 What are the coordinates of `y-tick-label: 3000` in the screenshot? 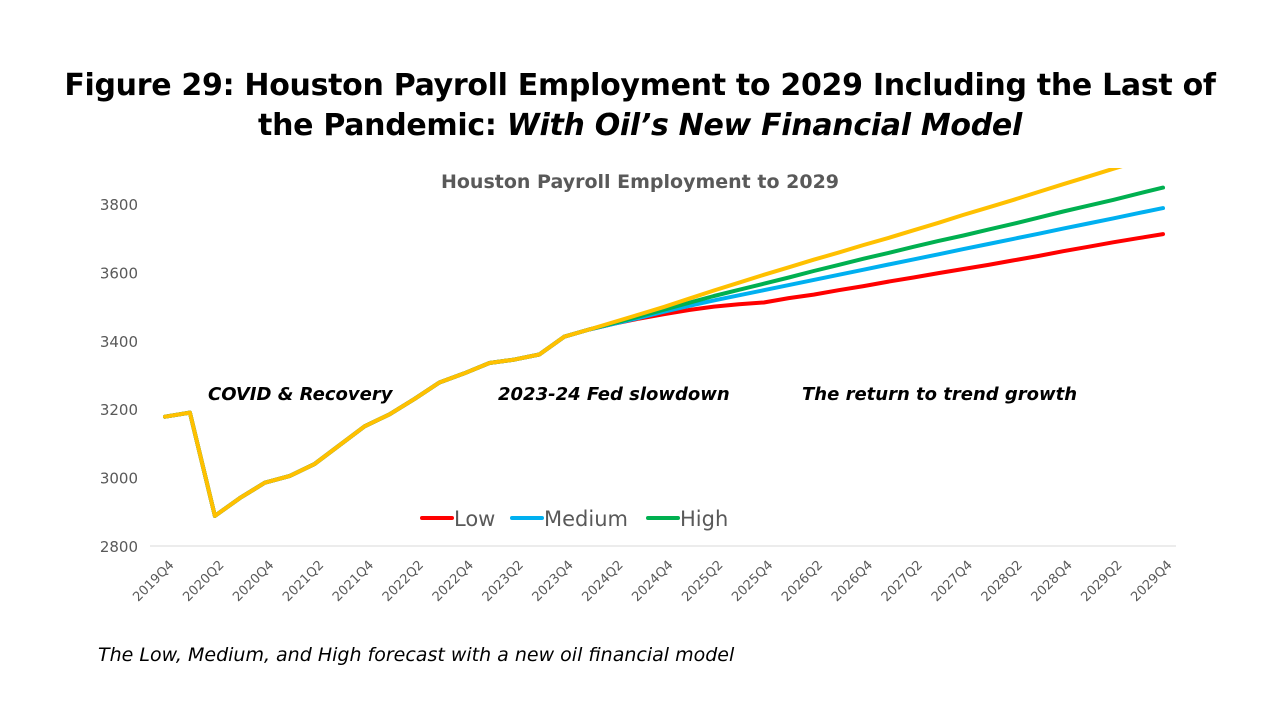 It's located at (119, 479).